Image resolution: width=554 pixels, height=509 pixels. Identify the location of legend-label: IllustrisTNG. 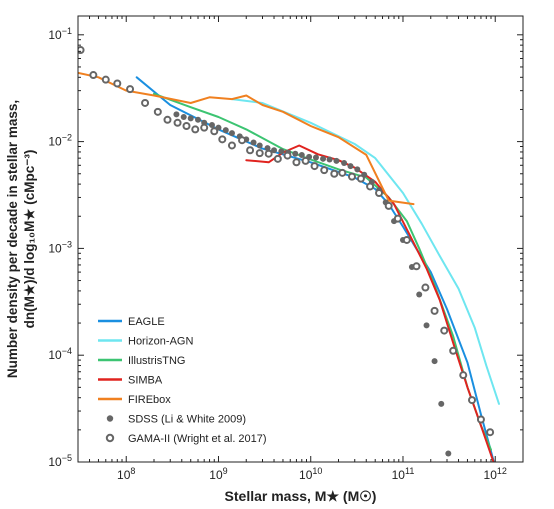
(156, 361).